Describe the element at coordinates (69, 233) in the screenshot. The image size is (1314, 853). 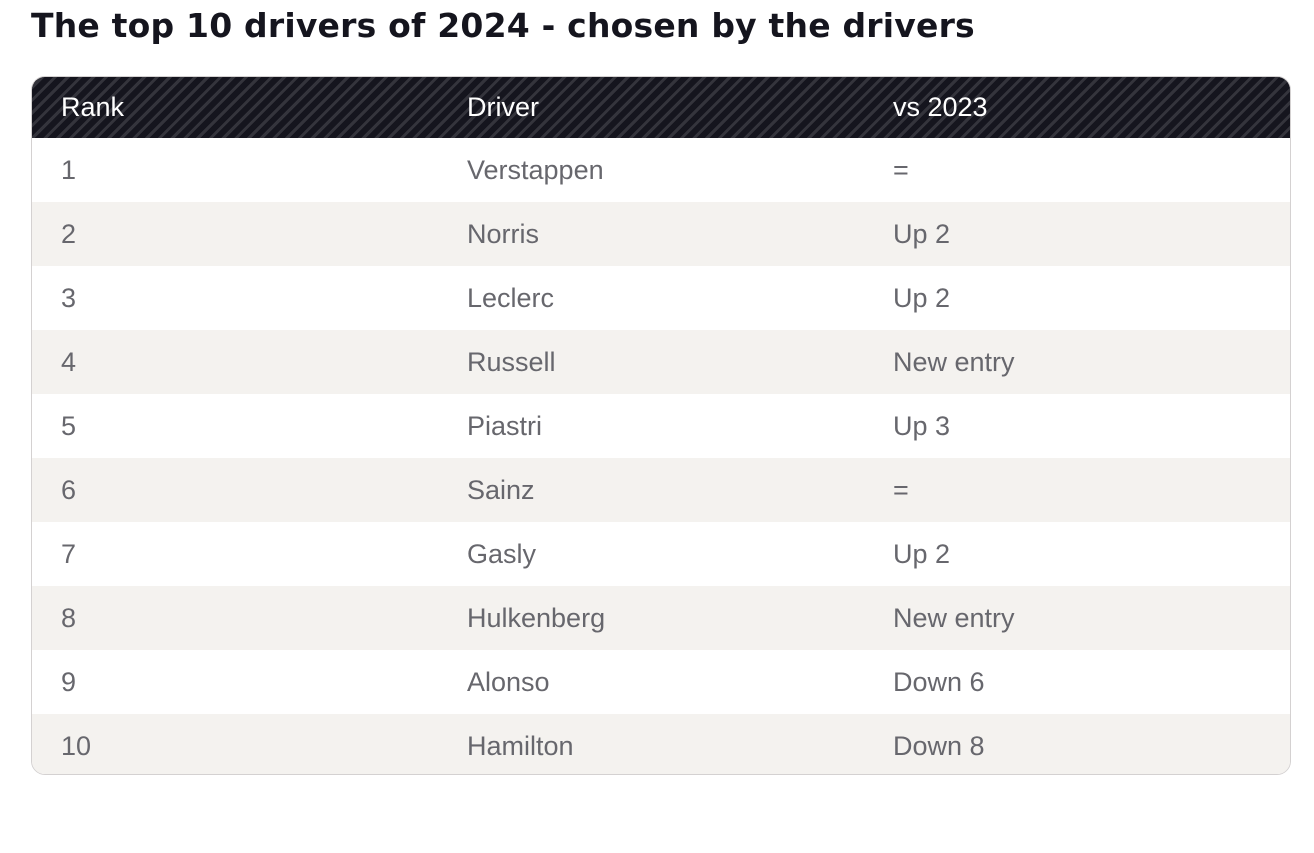
I see `rank-cell: 2` at that location.